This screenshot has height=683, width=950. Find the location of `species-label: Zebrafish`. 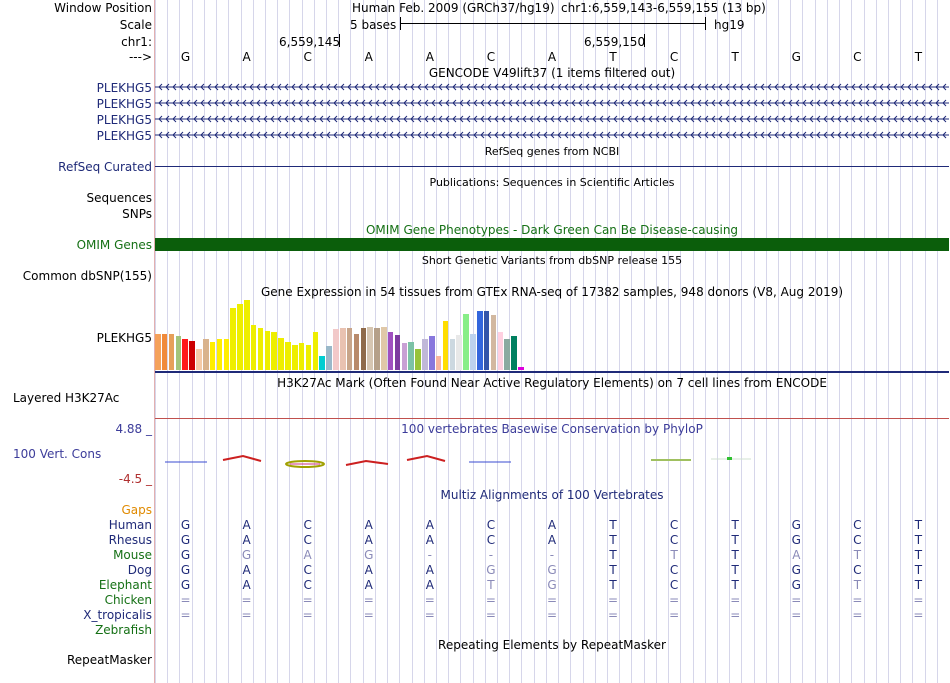

species-label: Zebrafish is located at coordinates (123, 630).